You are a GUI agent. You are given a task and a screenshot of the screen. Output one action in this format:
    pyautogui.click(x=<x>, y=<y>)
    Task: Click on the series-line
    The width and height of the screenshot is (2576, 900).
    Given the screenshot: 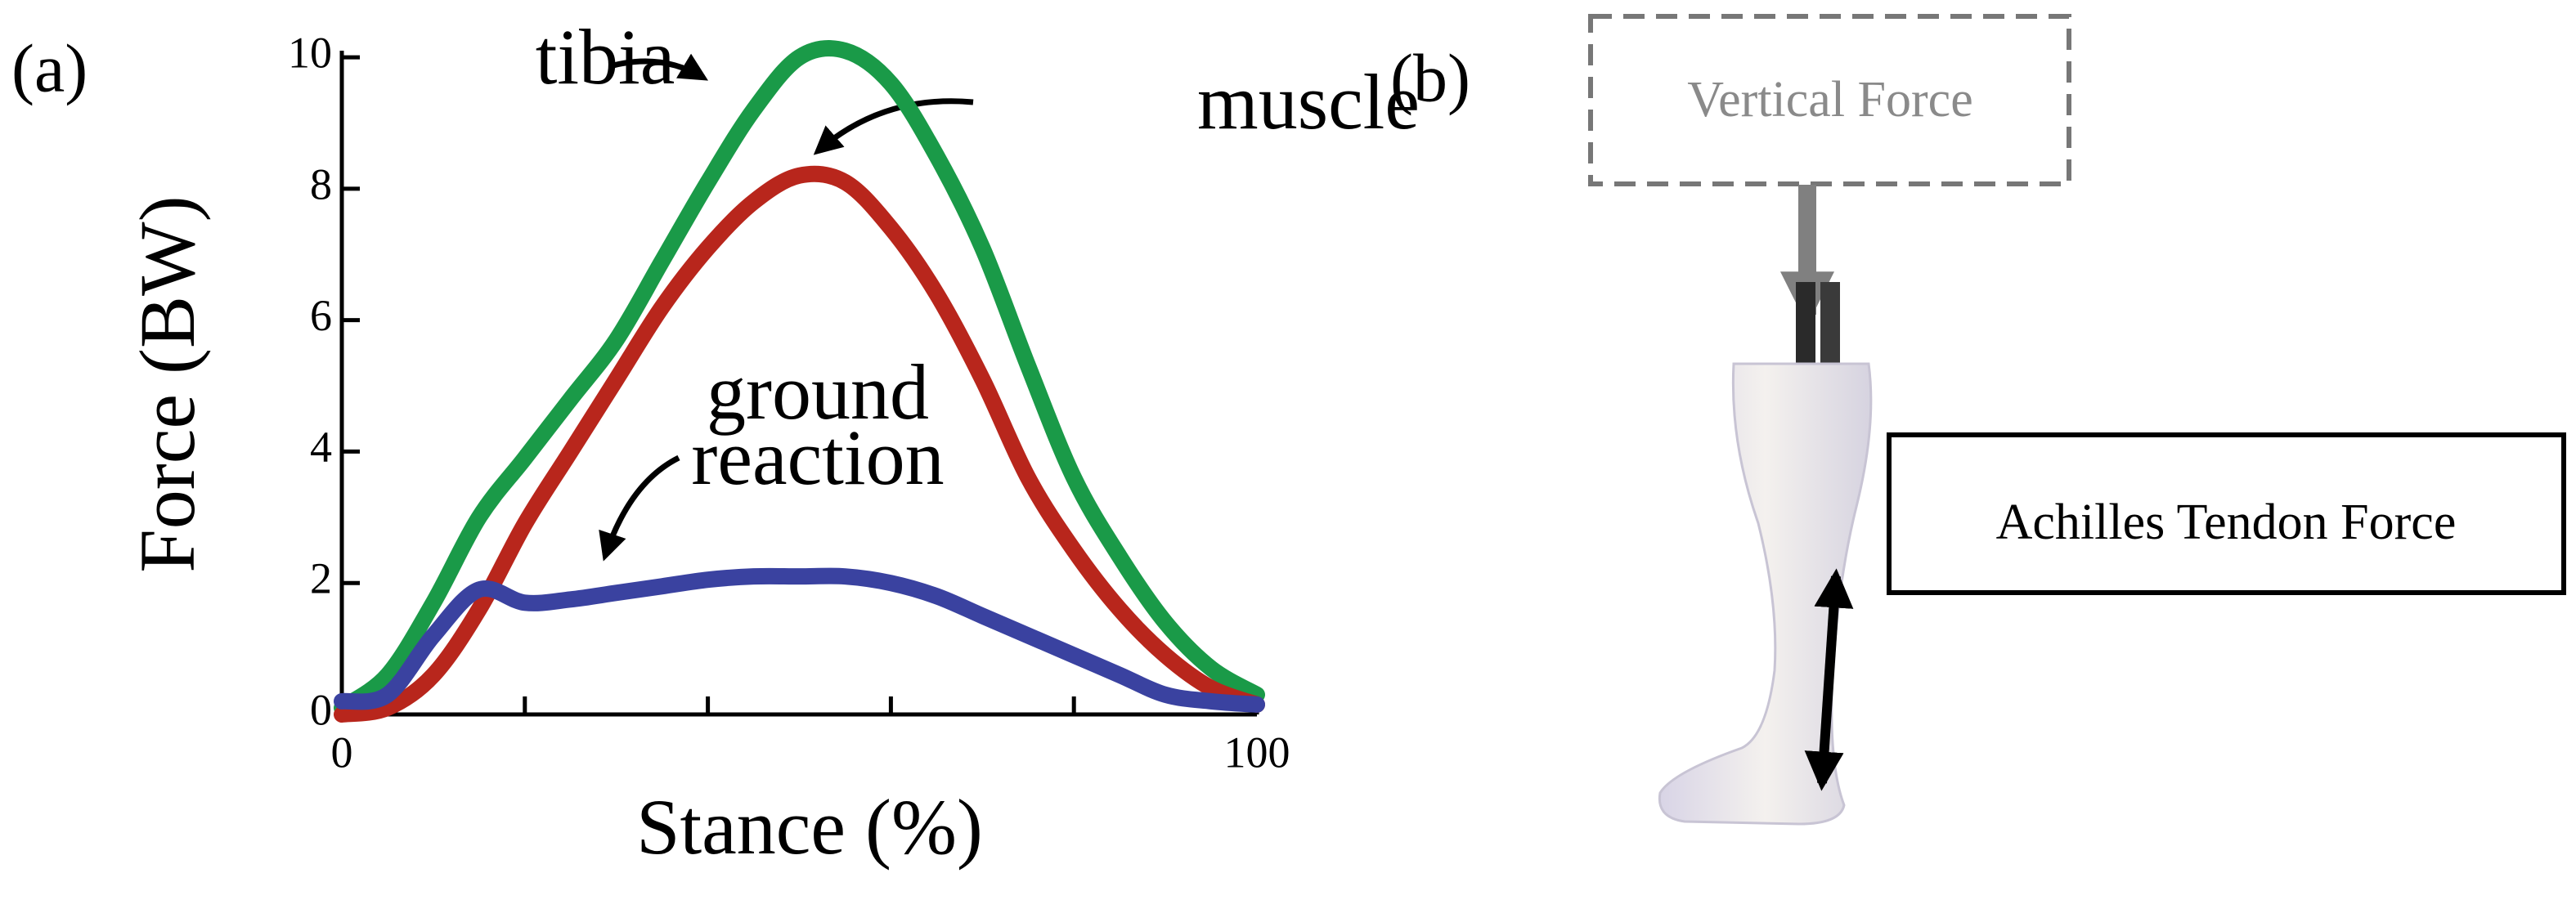 What is the action you would take?
    pyautogui.click(x=799, y=640)
    